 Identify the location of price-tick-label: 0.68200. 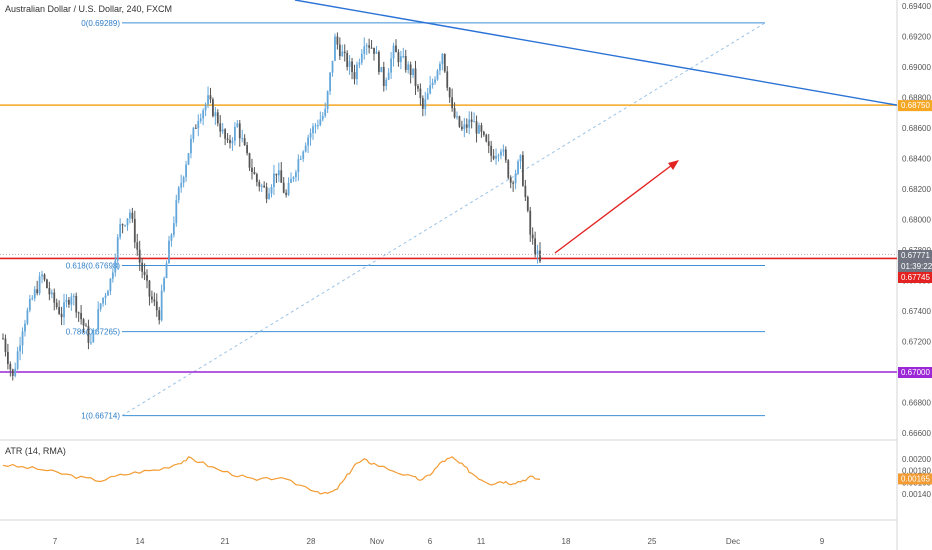
(916, 189).